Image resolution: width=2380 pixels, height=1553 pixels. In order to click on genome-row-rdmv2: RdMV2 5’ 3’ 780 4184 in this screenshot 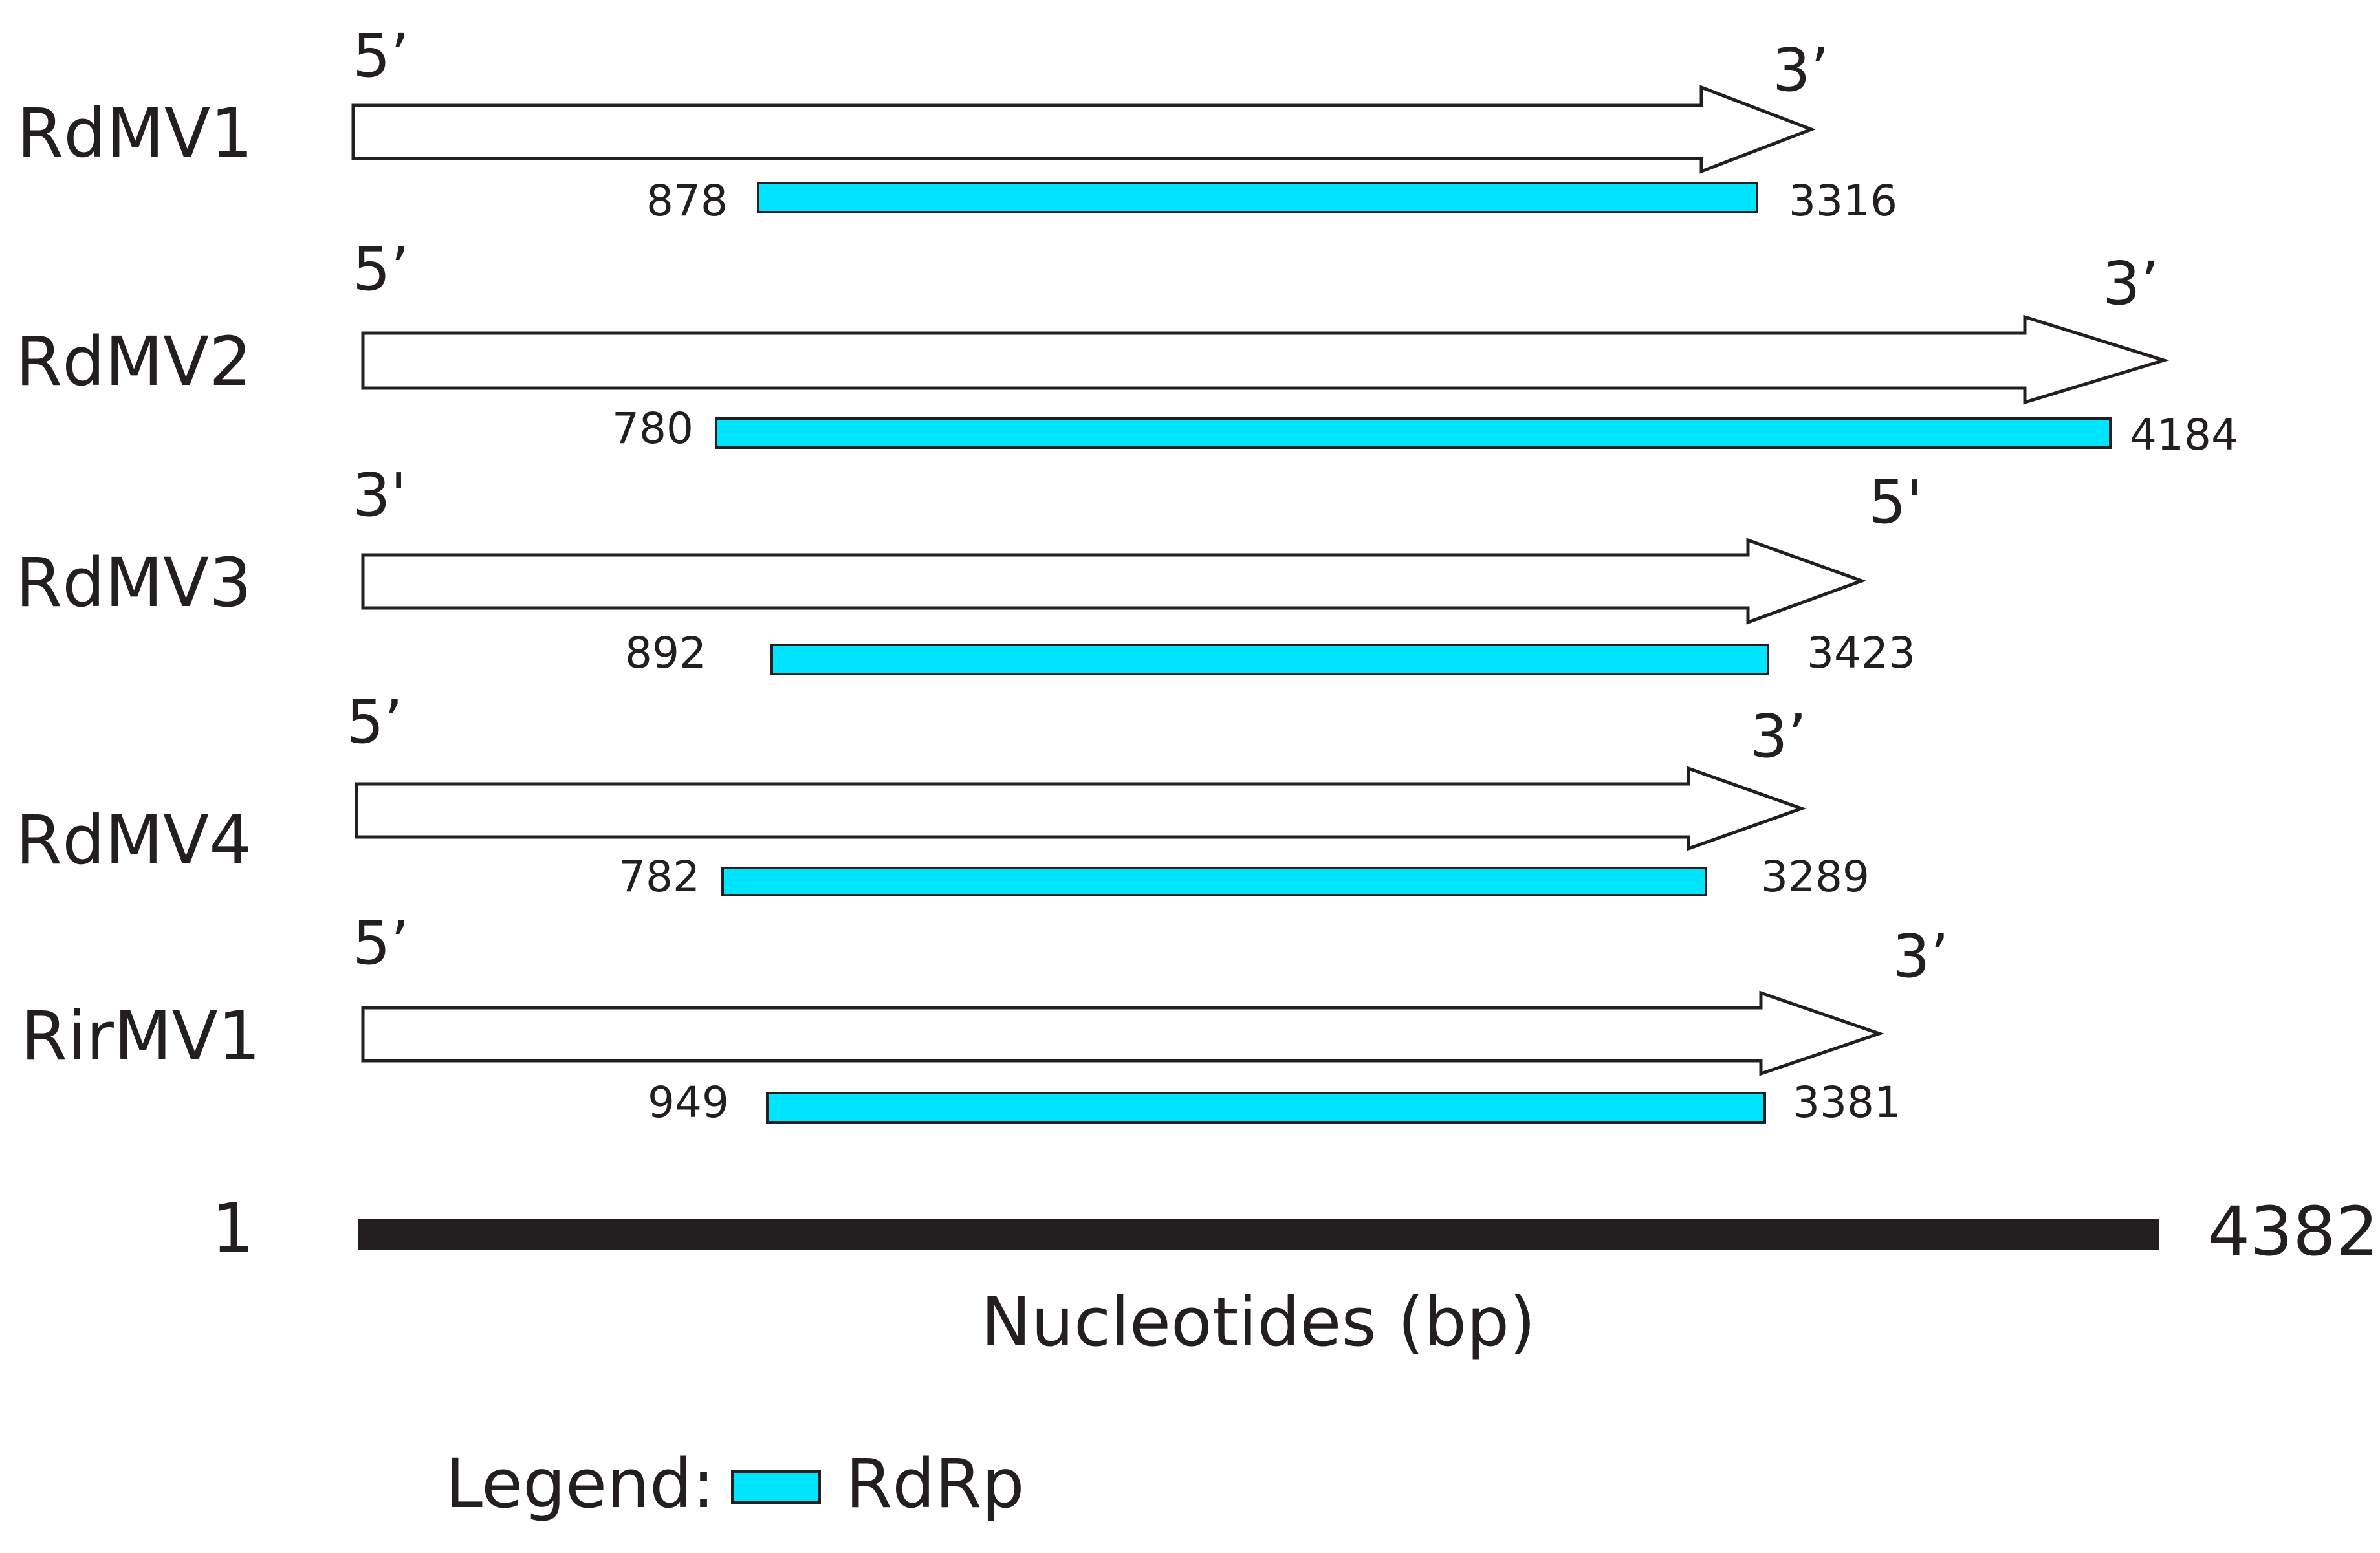, I will do `click(1127, 347)`.